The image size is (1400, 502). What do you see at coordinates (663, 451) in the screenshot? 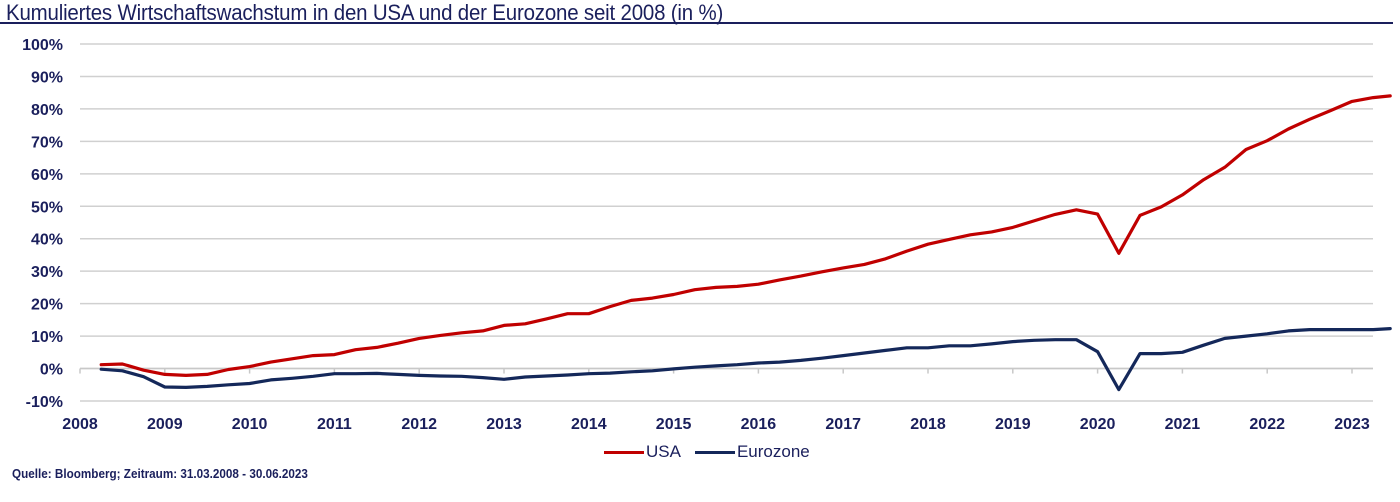
I see `legend-label-usa: USA` at bounding box center [663, 451].